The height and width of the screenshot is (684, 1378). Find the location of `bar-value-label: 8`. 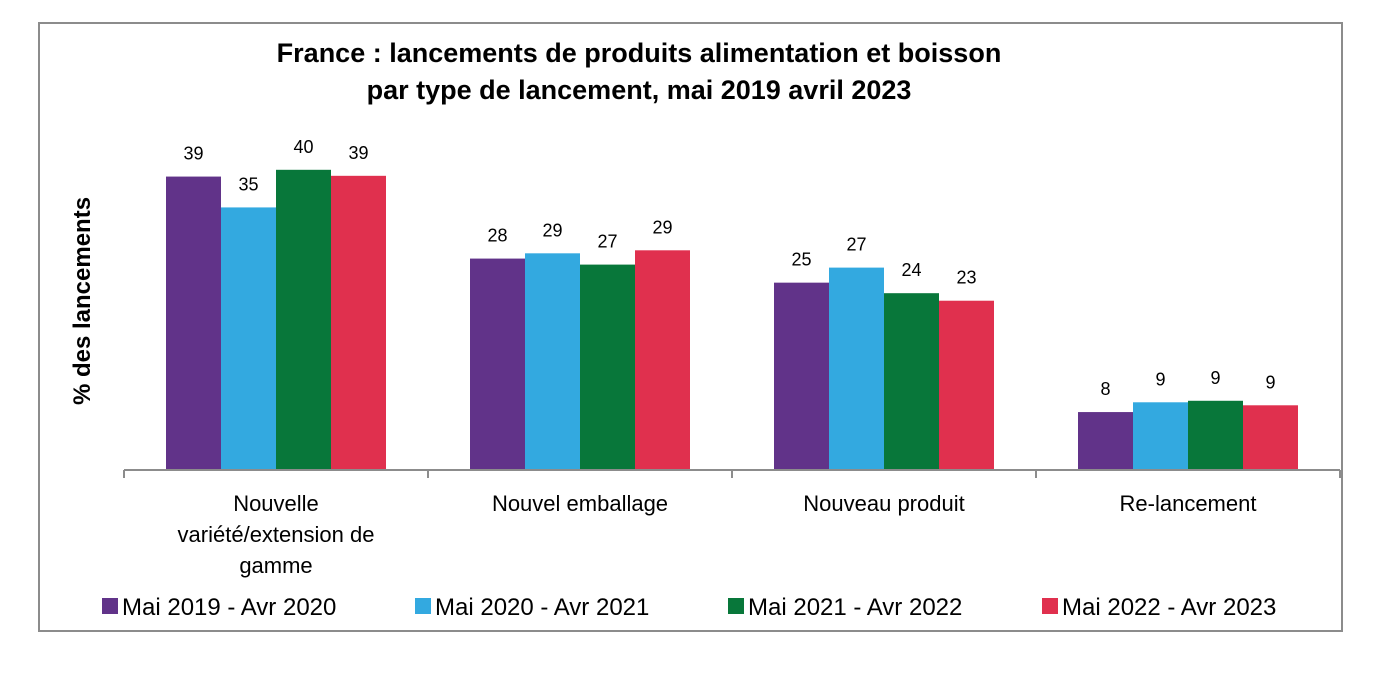

bar-value-label: 8 is located at coordinates (1105, 389).